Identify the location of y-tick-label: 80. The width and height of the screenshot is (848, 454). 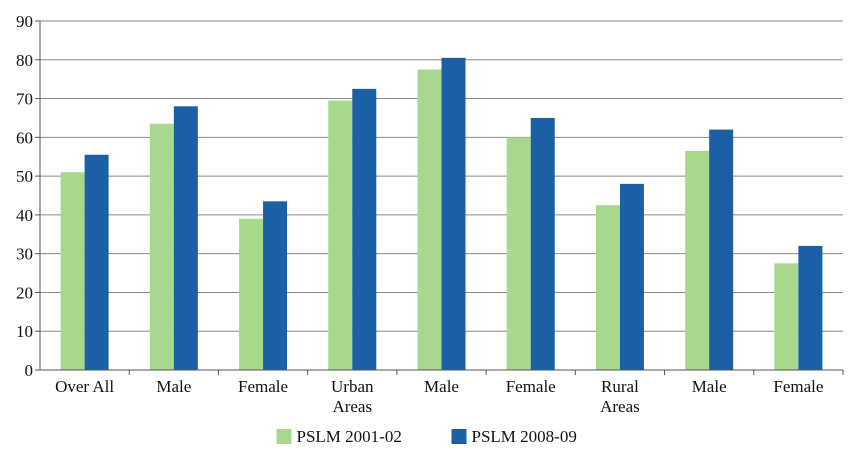
(24, 60).